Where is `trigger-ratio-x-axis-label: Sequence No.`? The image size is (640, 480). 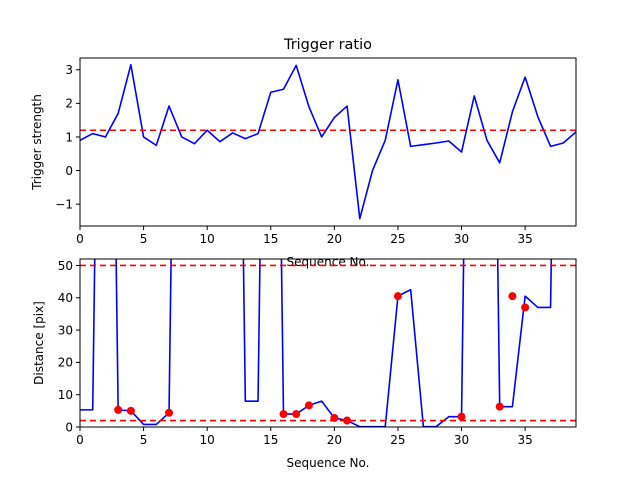
trigger-ratio-x-axis-label: Sequence No. is located at coordinates (328, 262).